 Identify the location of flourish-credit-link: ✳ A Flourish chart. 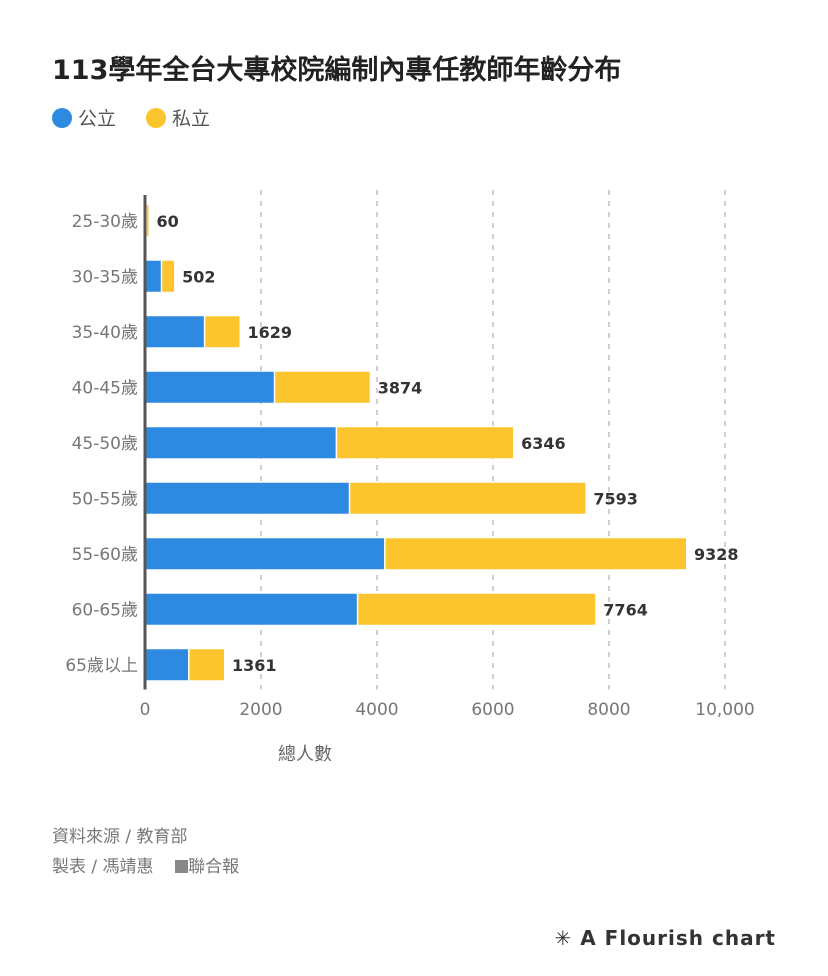
(665, 938).